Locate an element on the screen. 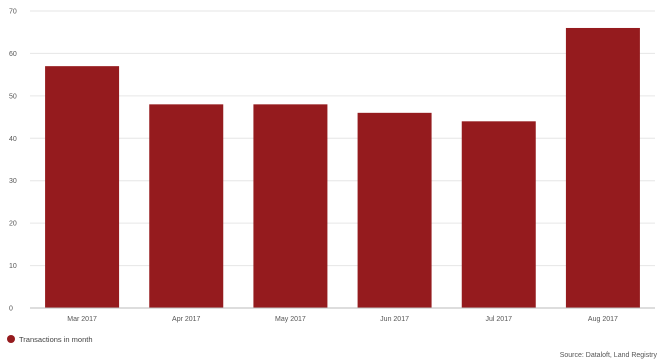 The image size is (662, 363). x-tick-label: May 2017 is located at coordinates (290, 319).